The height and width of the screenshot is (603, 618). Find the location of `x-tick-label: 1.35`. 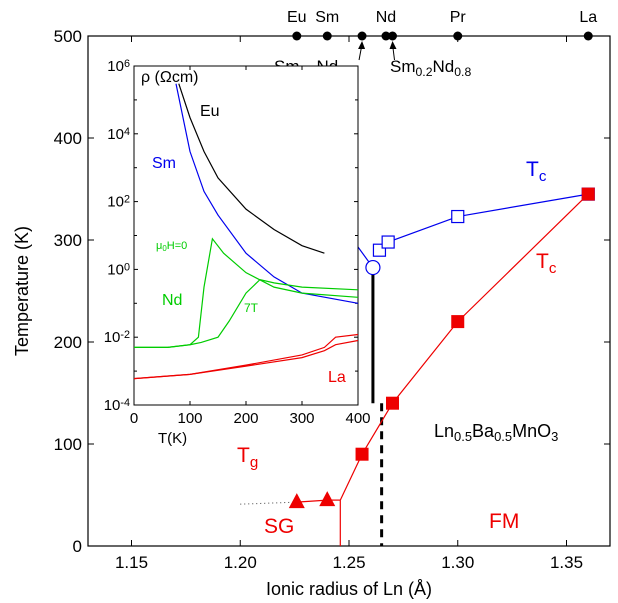

x-tick-label: 1.35 is located at coordinates (566, 562).